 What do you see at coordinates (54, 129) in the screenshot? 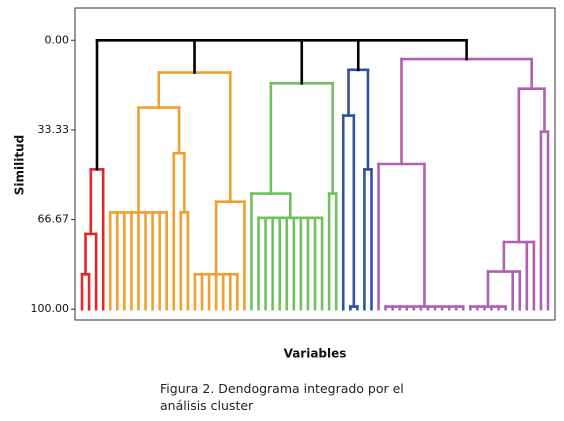
I see `y-tick-label: 33.33` at bounding box center [54, 129].